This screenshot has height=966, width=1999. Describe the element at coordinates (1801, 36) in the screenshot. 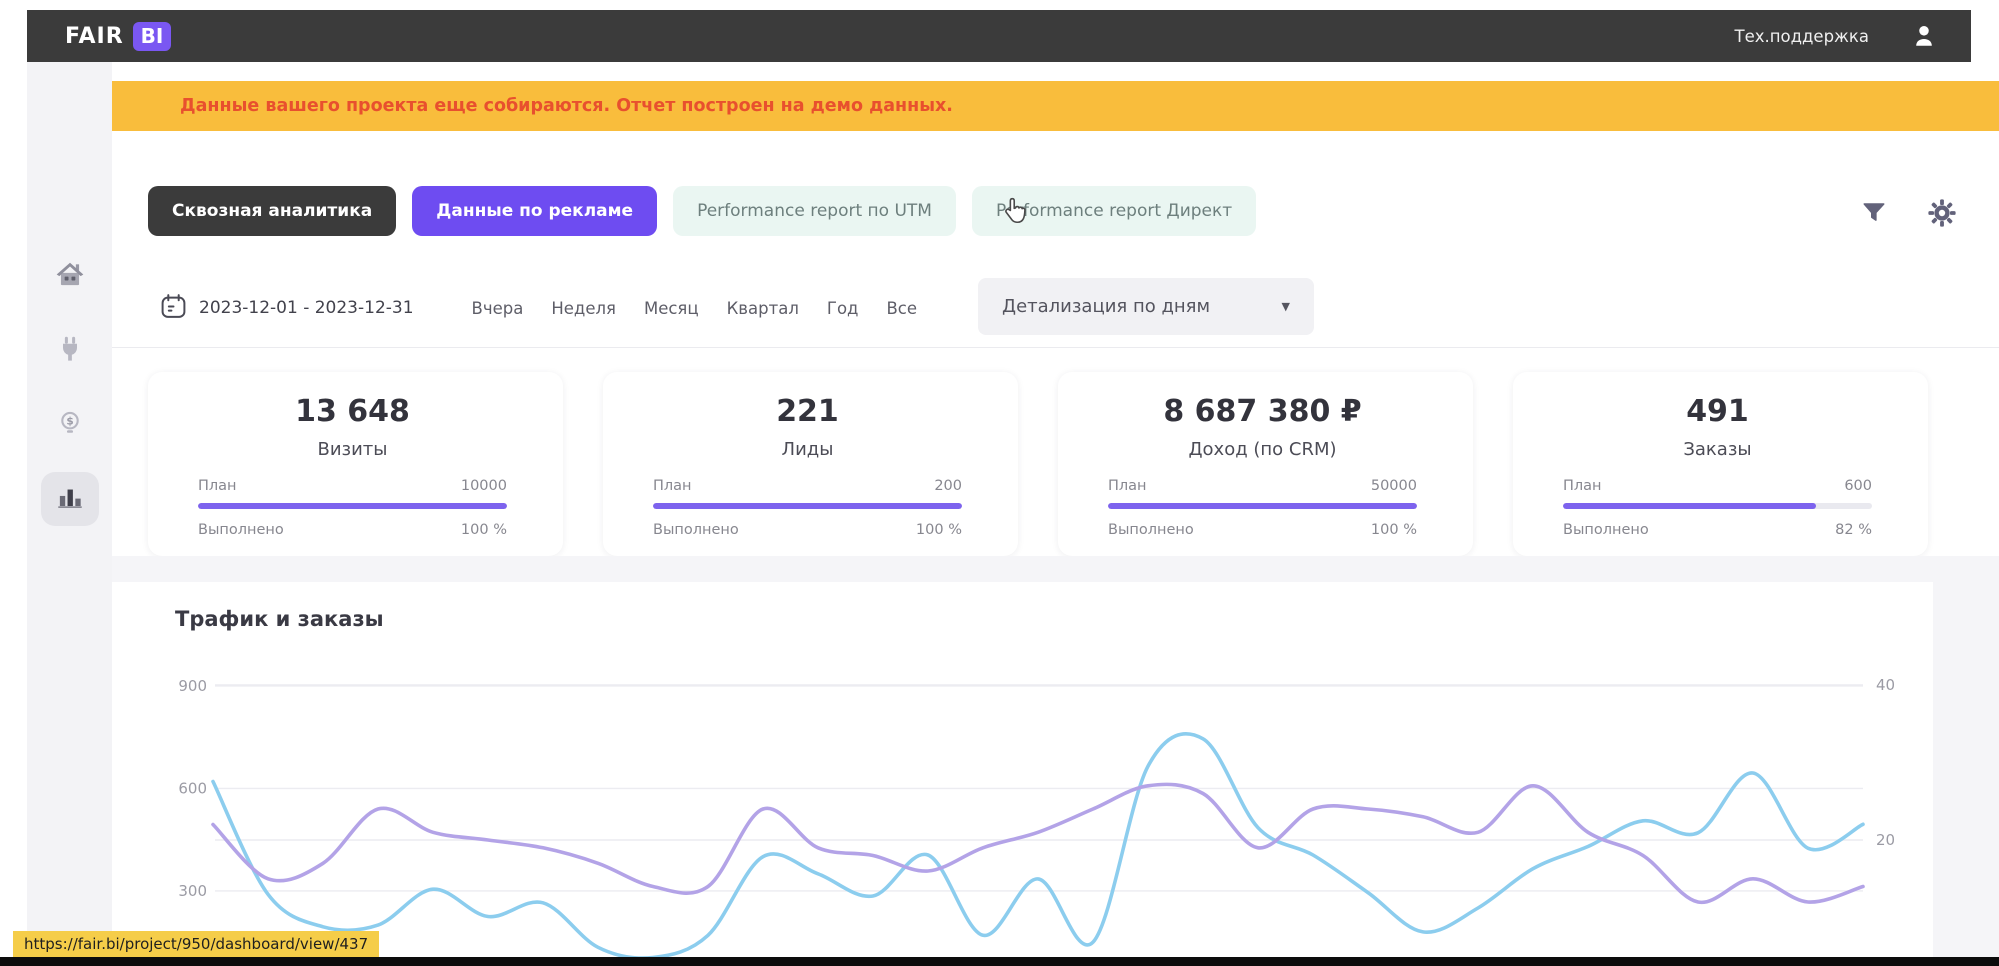

I see `support-link: Тех.поддержка` at that location.